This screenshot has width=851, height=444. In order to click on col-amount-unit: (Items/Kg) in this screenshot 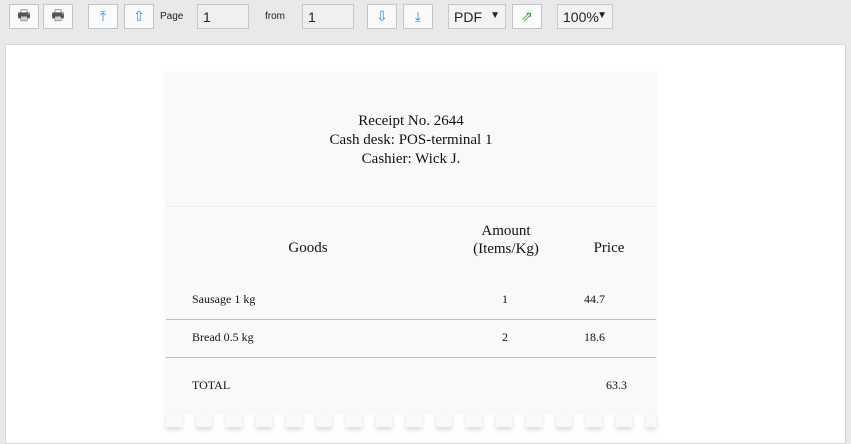, I will do `click(506, 249)`.